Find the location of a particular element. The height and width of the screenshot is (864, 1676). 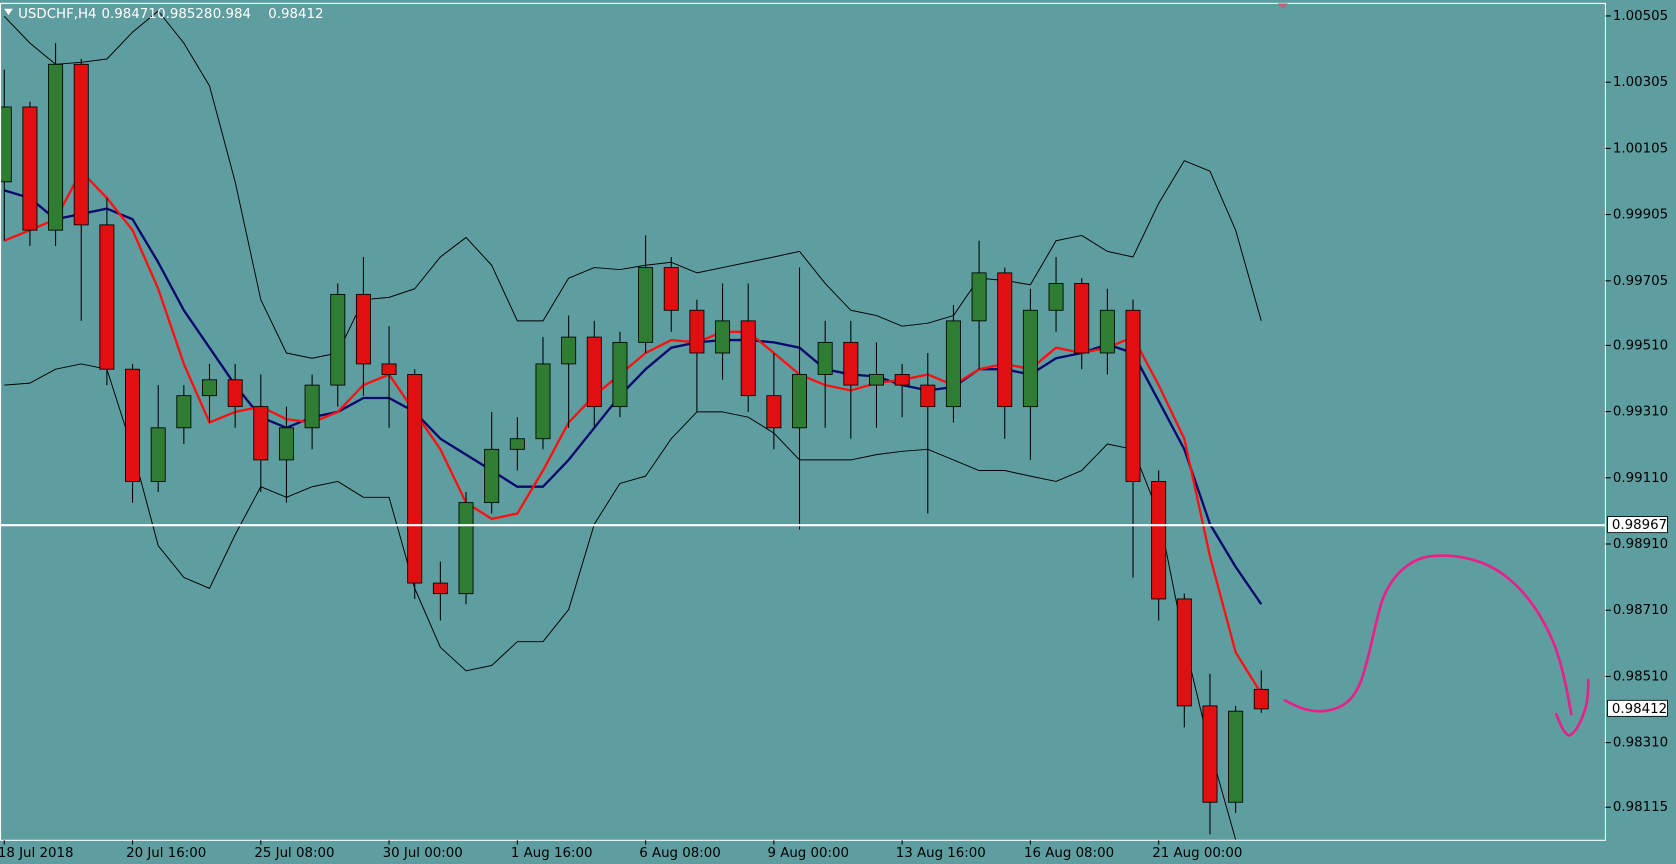

x-tick-label: 20 Jul 16:00 is located at coordinates (166, 853).